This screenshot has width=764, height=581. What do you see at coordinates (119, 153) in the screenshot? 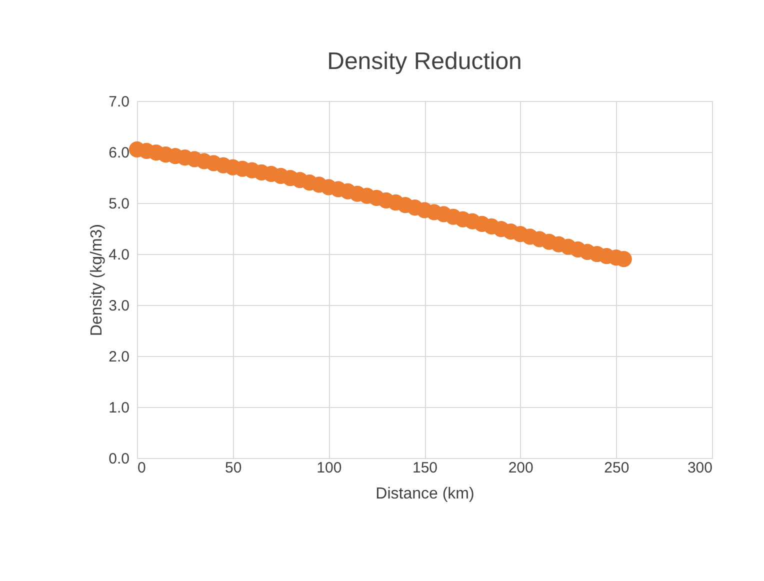
I see `y-tick-label: 6.0` at bounding box center [119, 153].